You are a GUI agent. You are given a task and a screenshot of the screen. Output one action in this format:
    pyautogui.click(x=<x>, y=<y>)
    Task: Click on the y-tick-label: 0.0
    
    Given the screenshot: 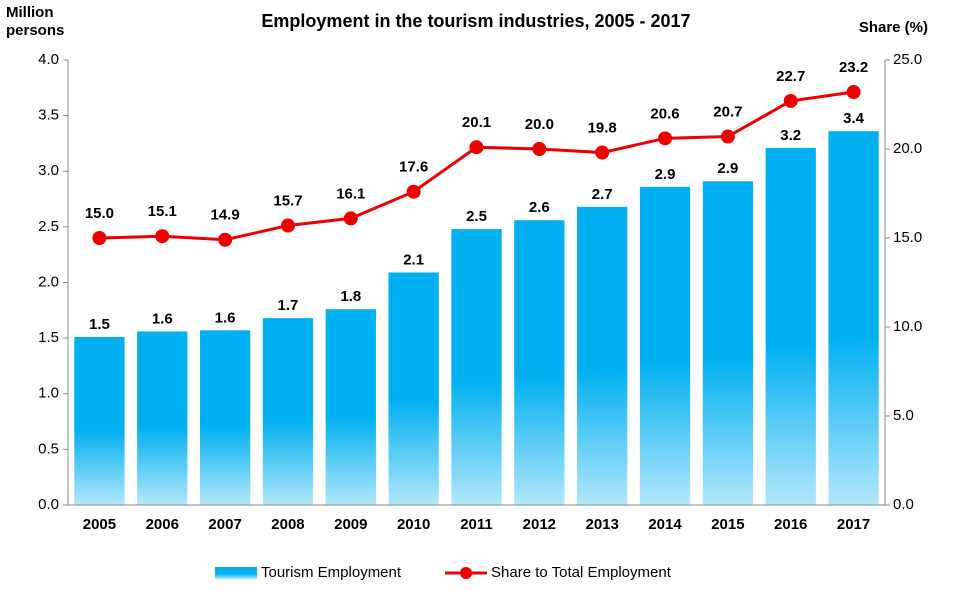 What is the action you would take?
    pyautogui.click(x=48, y=504)
    